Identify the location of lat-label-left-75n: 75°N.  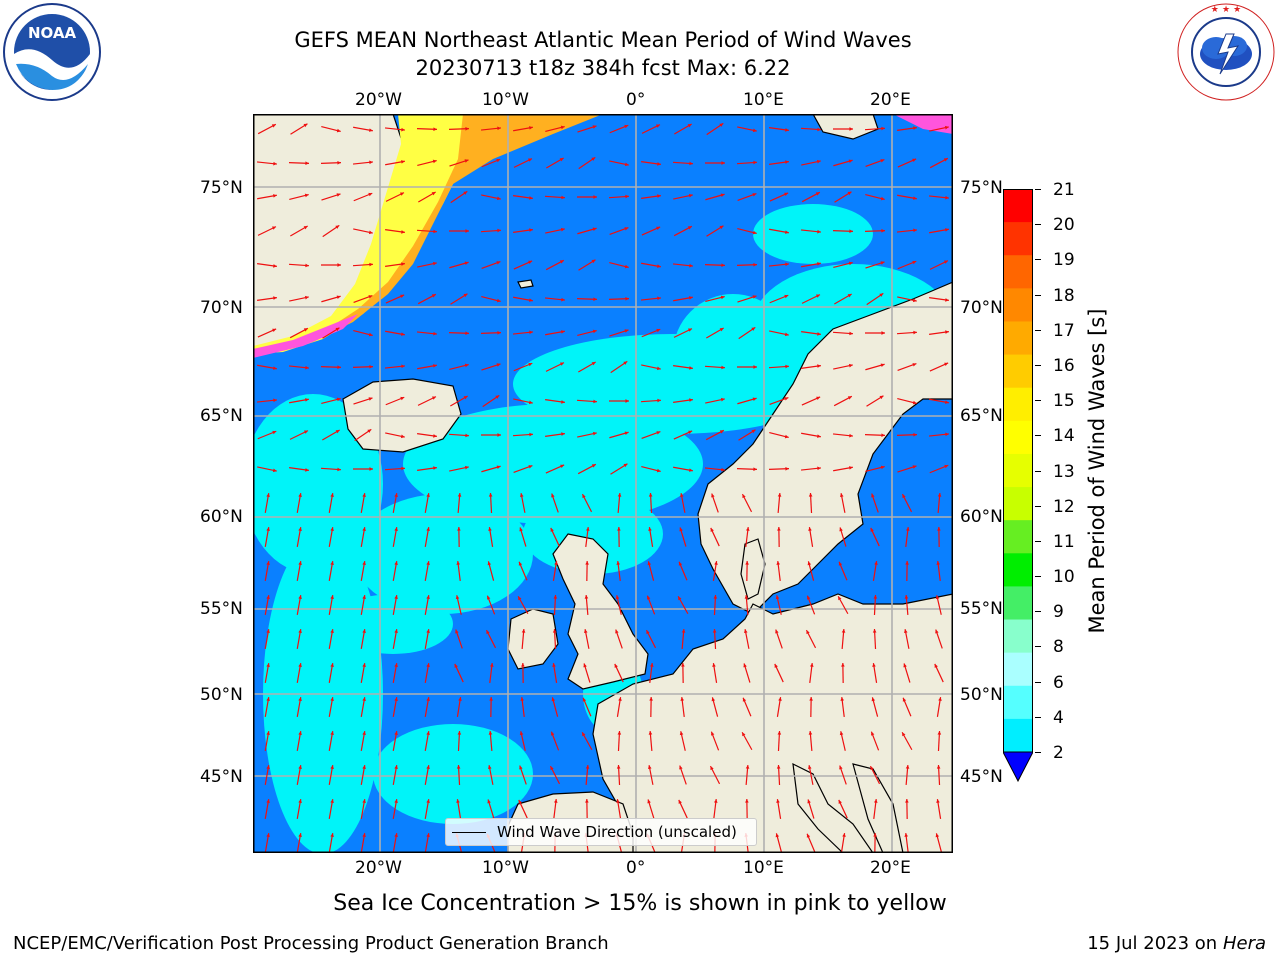
(221, 188).